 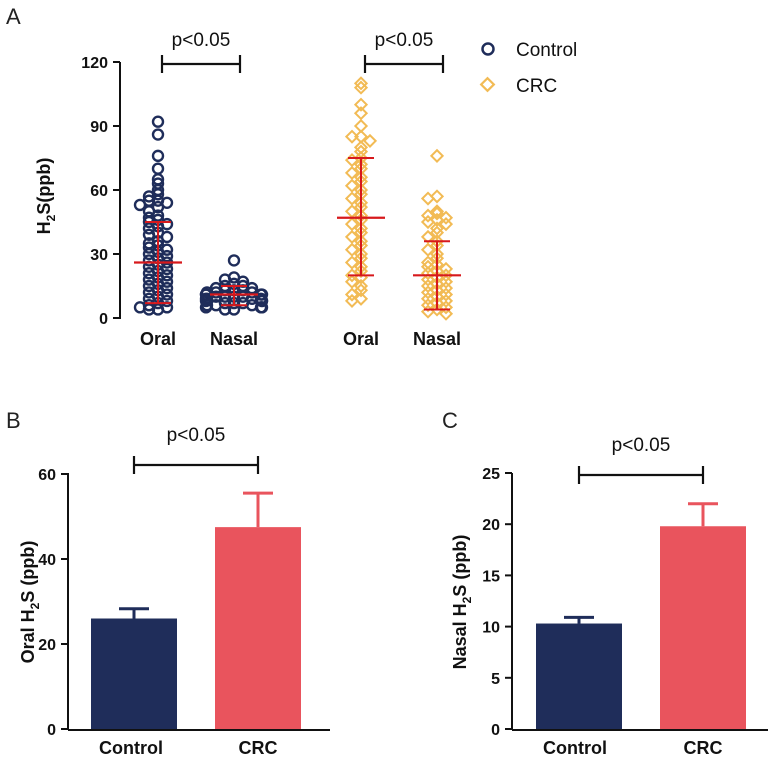 I want to click on panel-a-error-bars, so click(x=297, y=234).